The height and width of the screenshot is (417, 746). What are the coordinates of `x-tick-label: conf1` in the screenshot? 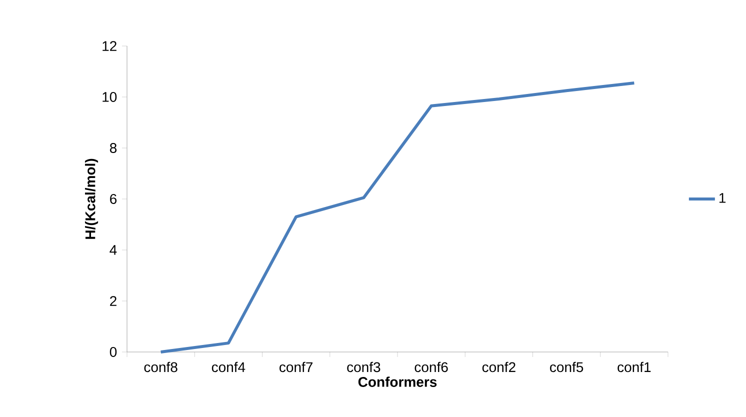 It's located at (634, 367).